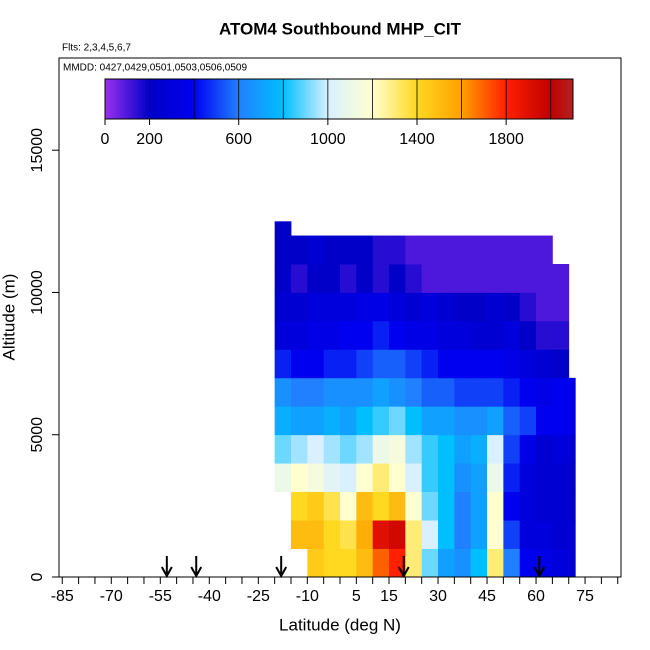 The width and height of the screenshot is (650, 650). I want to click on x-tick-label: 60, so click(536, 596).